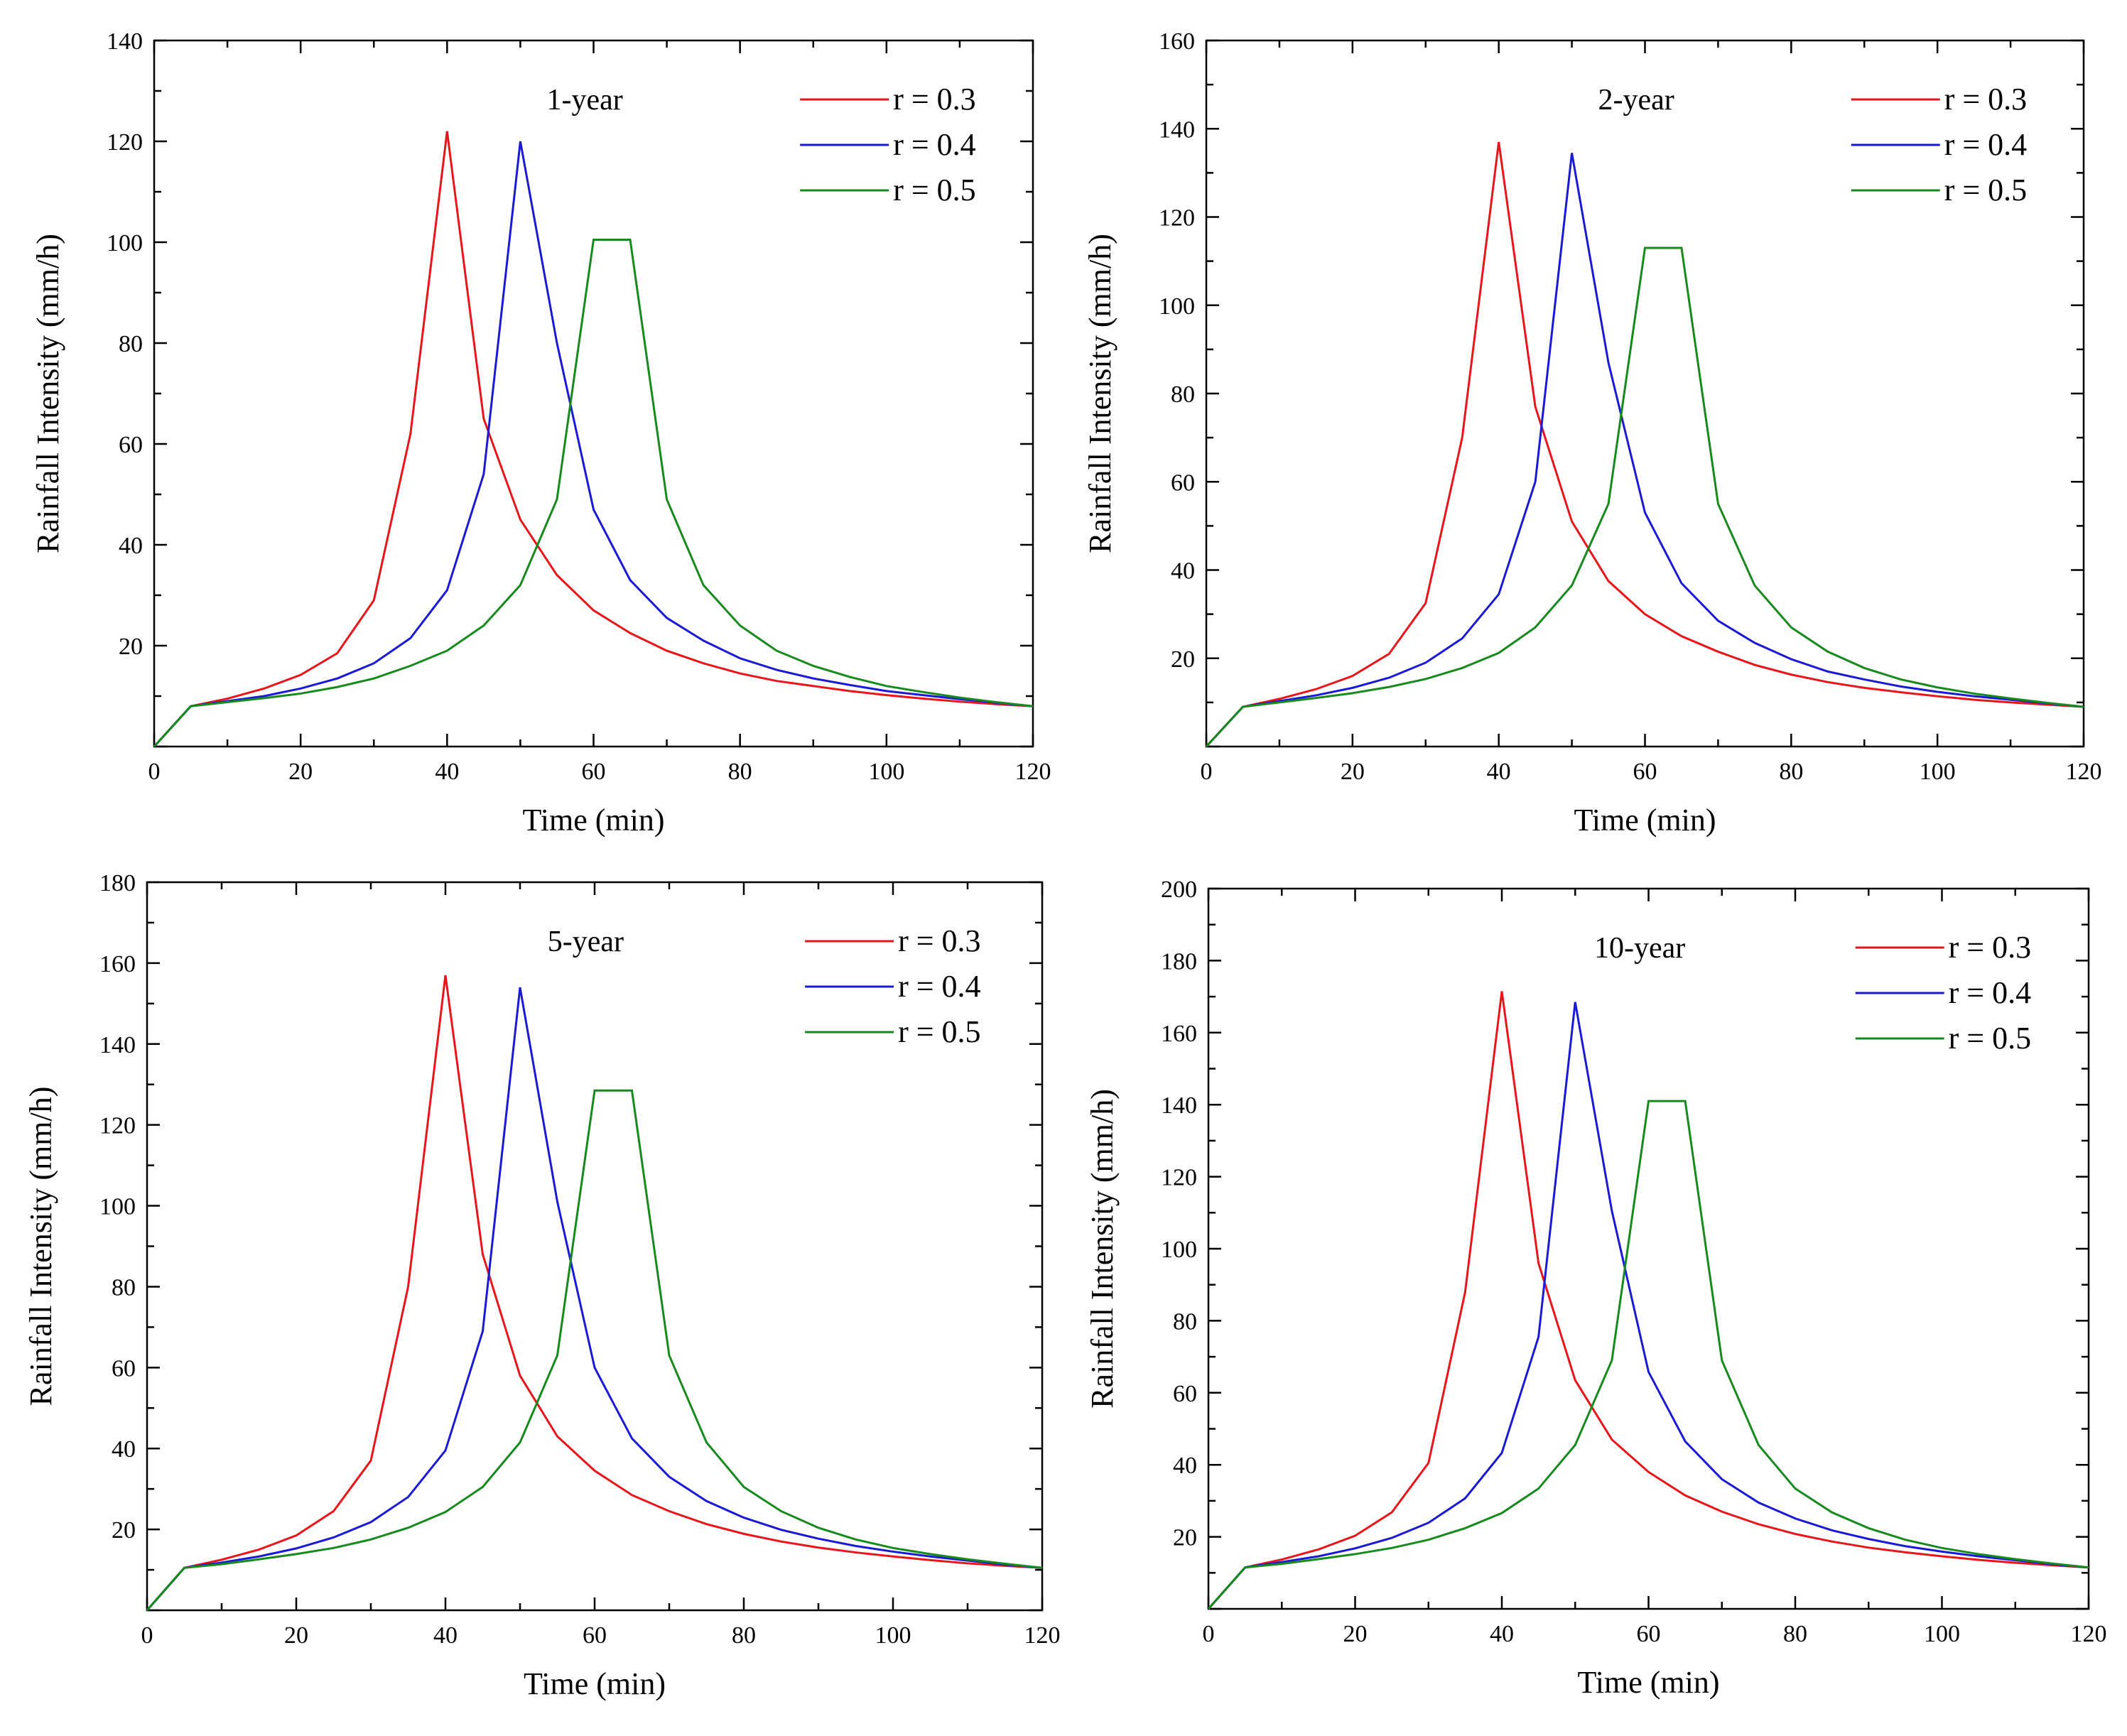 The image size is (2127, 1736). I want to click on y-tick-label: 200, so click(1179, 890).